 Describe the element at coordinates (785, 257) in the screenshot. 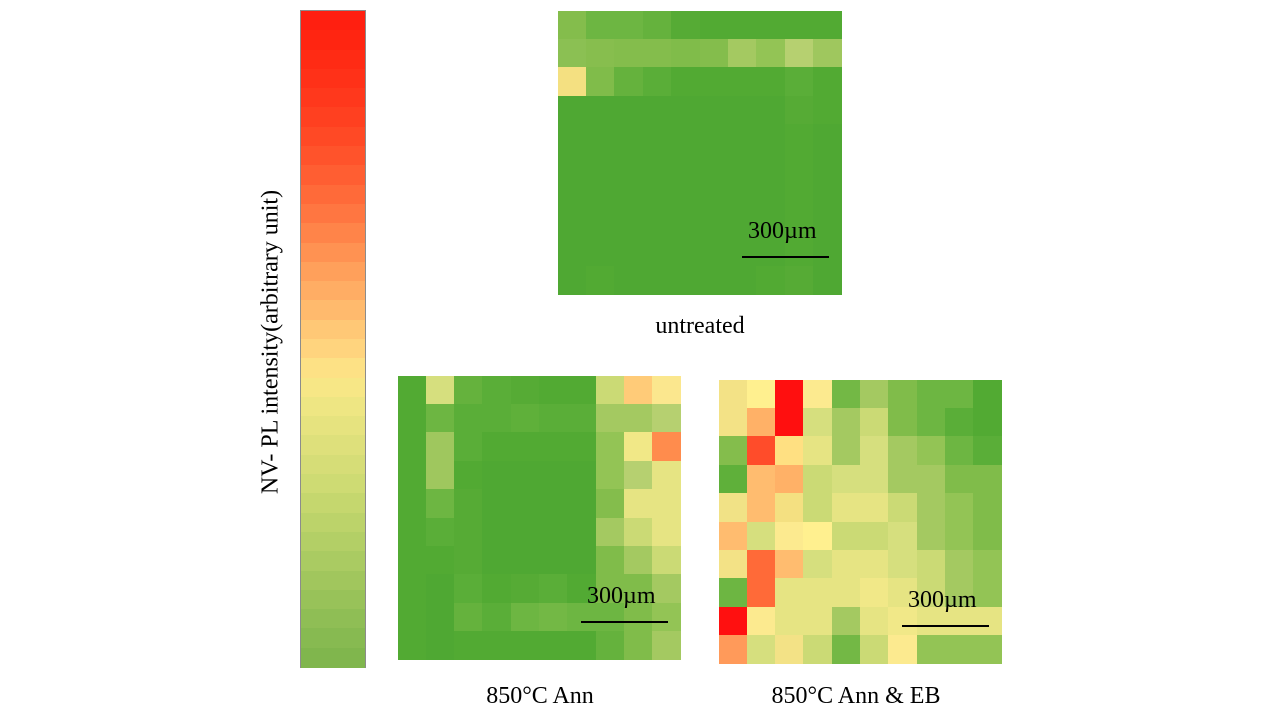

I see `scale-bar-line` at that location.